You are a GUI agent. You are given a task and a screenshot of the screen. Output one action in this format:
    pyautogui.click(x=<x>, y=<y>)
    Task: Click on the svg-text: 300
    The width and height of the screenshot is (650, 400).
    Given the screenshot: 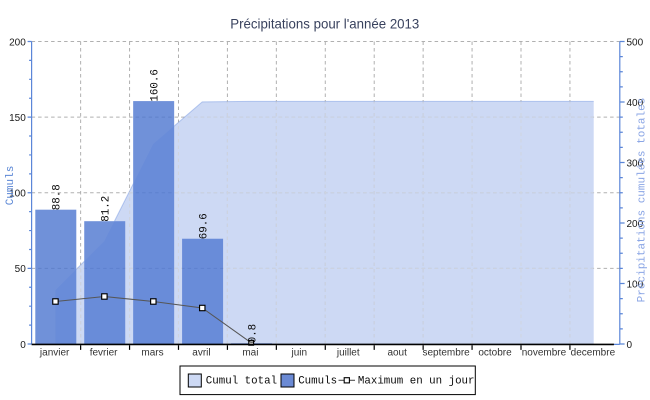 What is the action you would take?
    pyautogui.click(x=635, y=163)
    